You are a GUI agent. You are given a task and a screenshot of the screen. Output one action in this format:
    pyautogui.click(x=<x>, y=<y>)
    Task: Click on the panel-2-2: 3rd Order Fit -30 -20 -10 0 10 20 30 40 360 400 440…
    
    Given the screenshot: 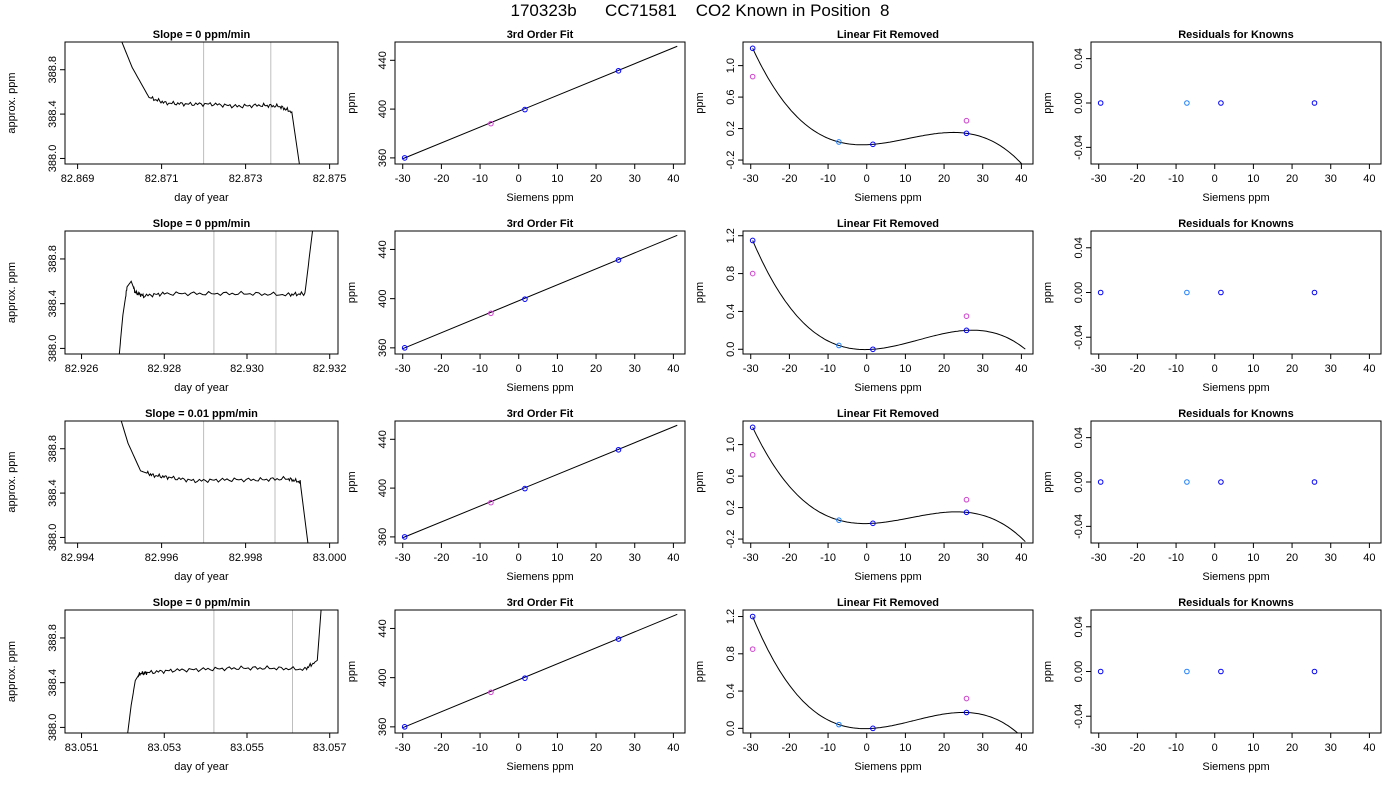 What is the action you would take?
    pyautogui.click(x=516, y=306)
    